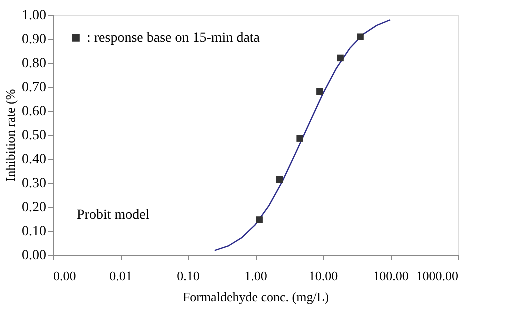 The width and height of the screenshot is (521, 328). What do you see at coordinates (188, 276) in the screenshot?
I see `x-tick-label: 0.10` at bounding box center [188, 276].